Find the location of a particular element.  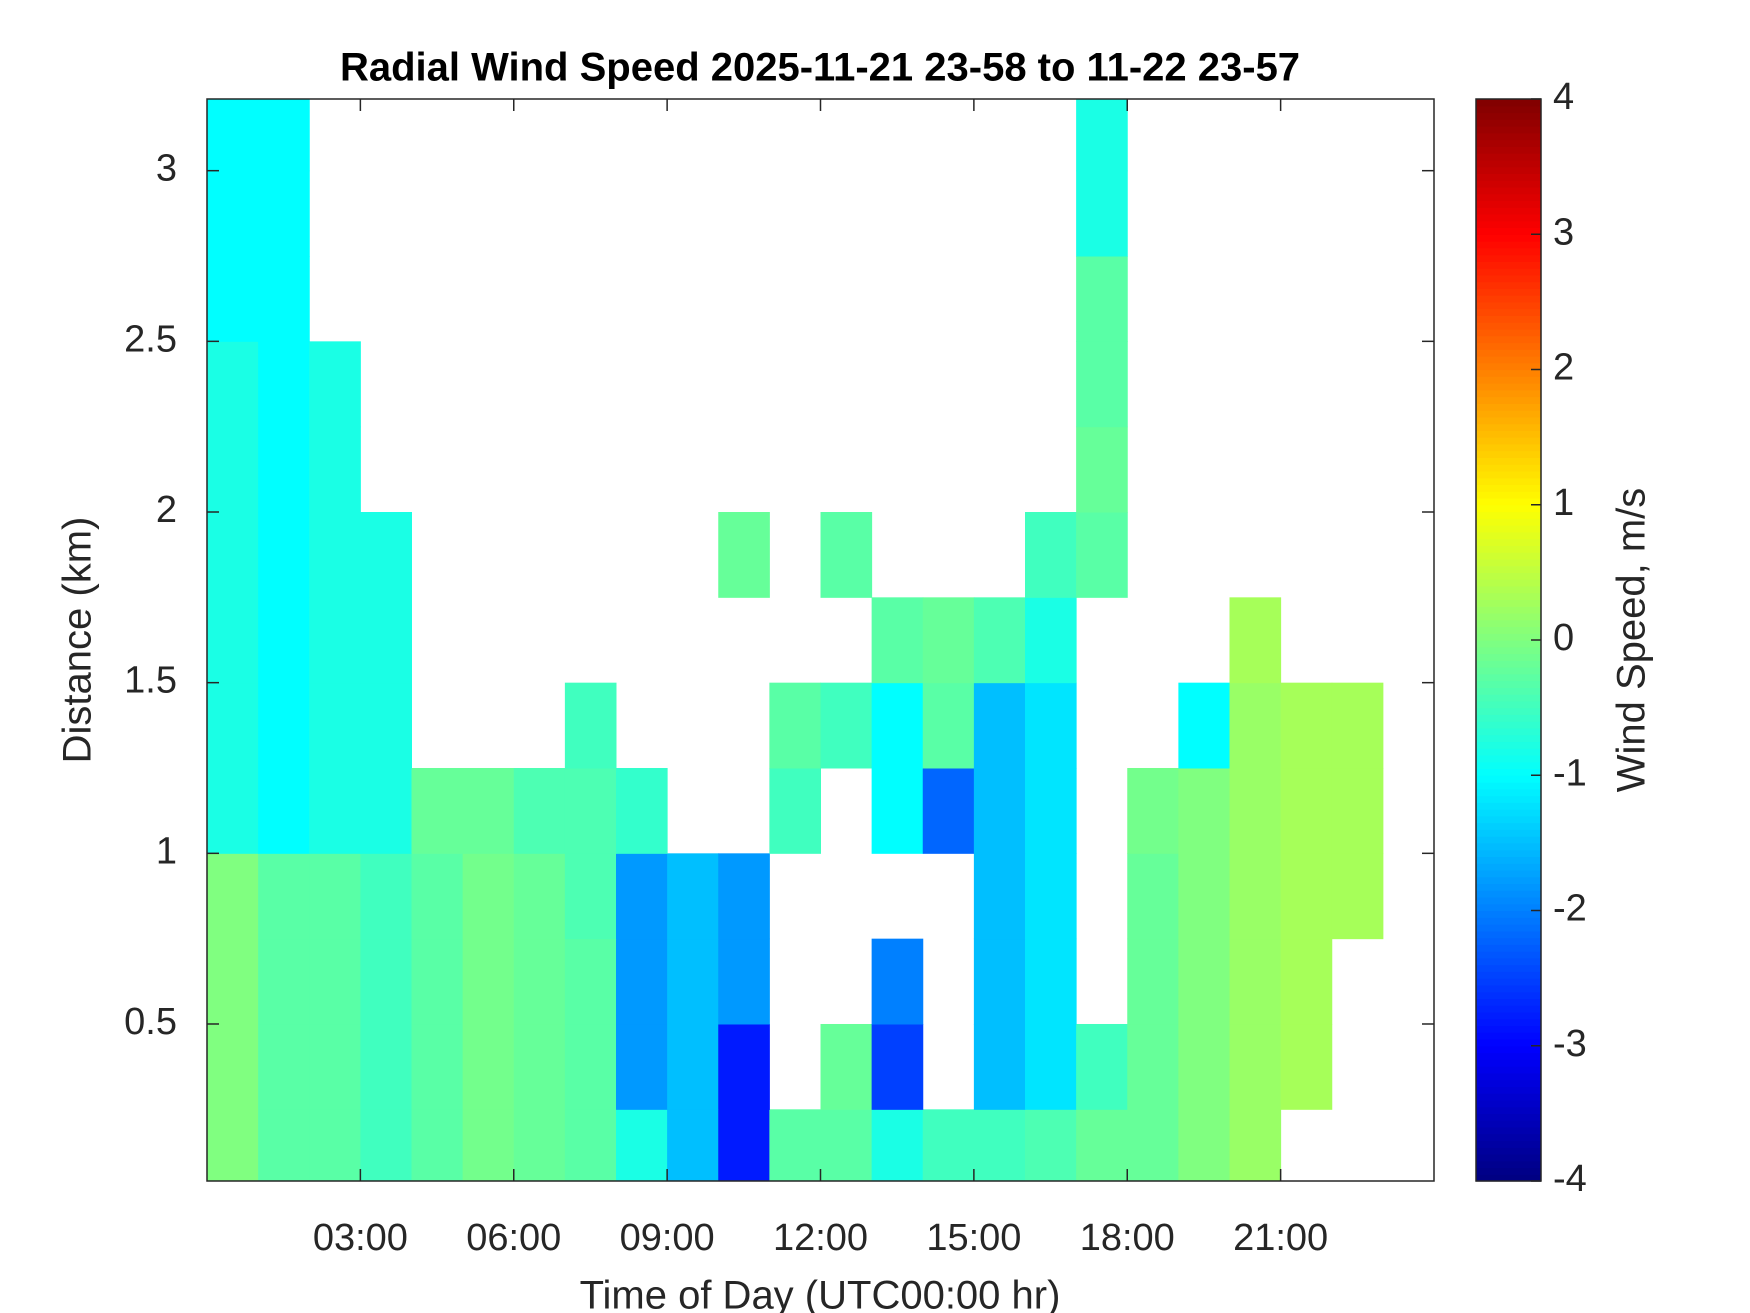

colorbar-tick-label: -1 is located at coordinates (1570, 773).